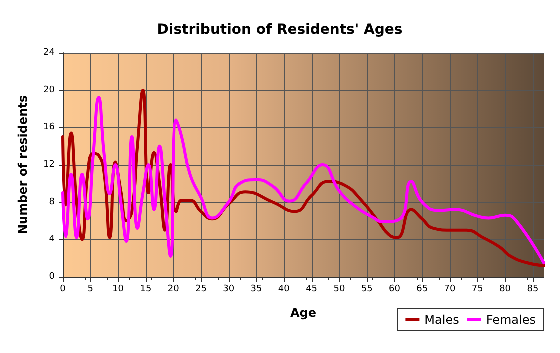 This screenshot has width=560, height=353. I want to click on y-tick-label: 0, so click(52, 277).